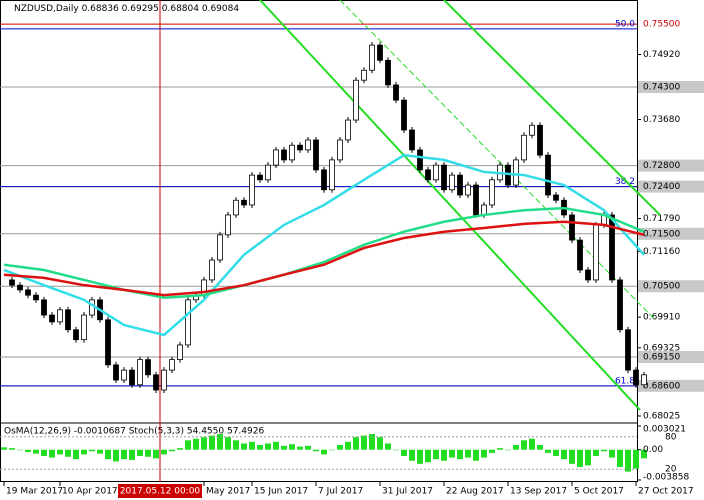  What do you see at coordinates (407, 492) in the screenshot?
I see `x-tick-label: 31 Jul 2017` at bounding box center [407, 492].